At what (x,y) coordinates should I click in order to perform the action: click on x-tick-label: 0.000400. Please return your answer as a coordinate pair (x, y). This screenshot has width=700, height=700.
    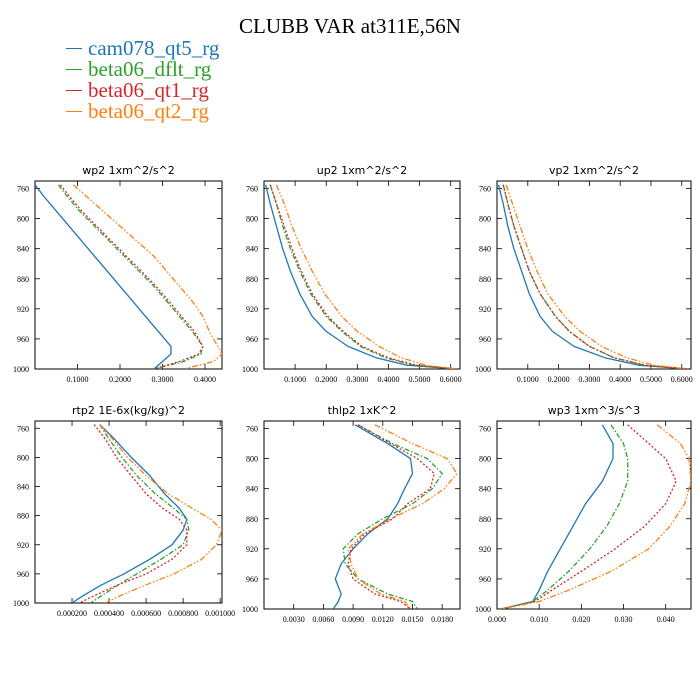
    Looking at the image, I should click on (109, 613).